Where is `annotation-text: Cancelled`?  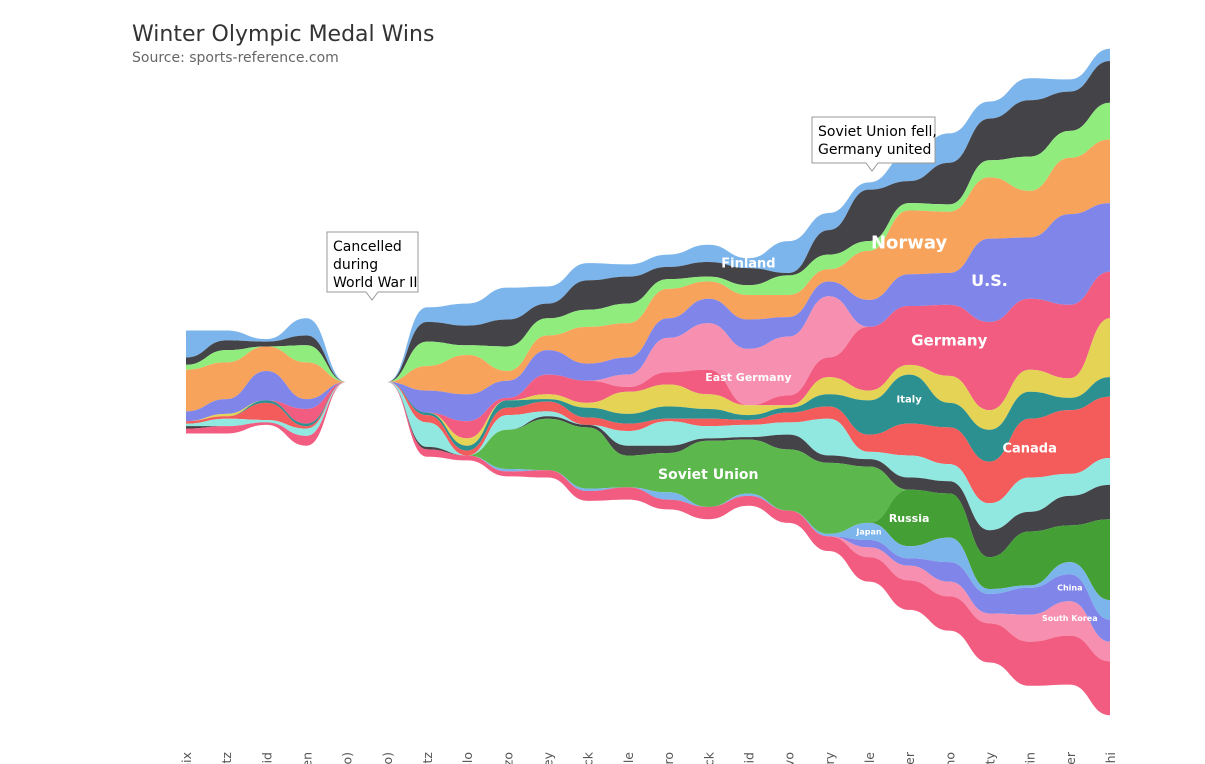 annotation-text: Cancelled is located at coordinates (367, 247).